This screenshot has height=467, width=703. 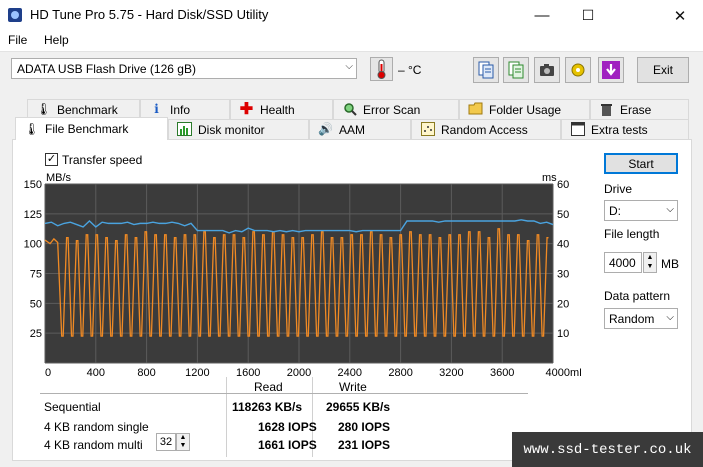 What do you see at coordinates (563, 245) in the screenshot?
I see `right-tick-label: 40` at bounding box center [563, 245].